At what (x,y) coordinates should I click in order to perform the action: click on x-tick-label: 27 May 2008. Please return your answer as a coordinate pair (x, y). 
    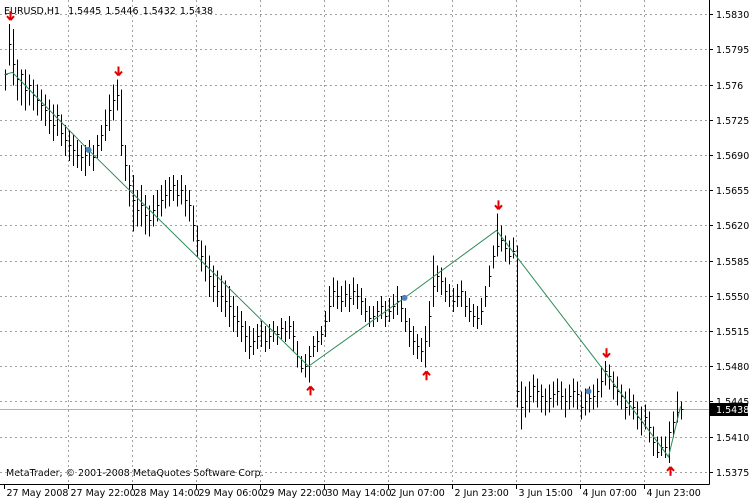
    Looking at the image, I should click on (38, 493).